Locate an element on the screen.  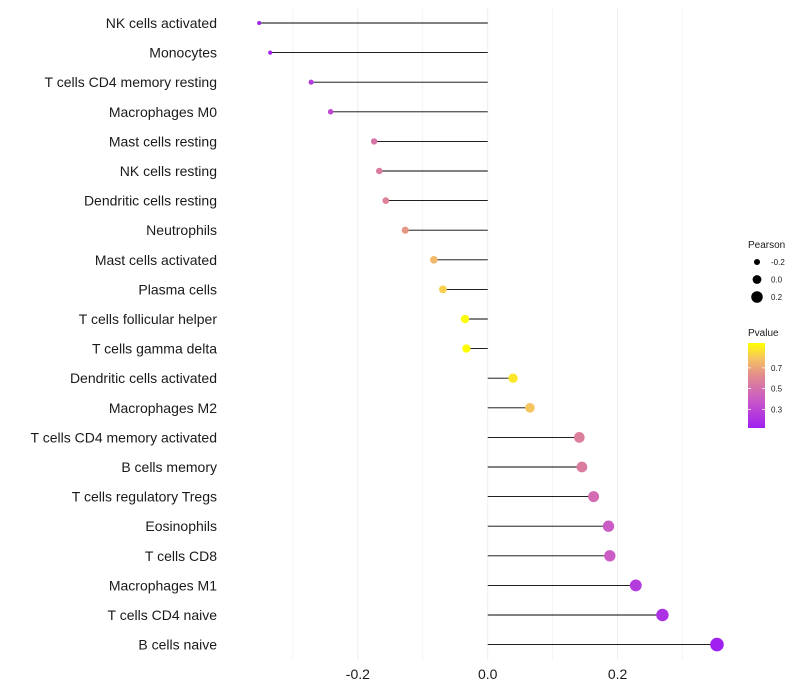
lollipop-point-eosinophils is located at coordinates (608, 526).